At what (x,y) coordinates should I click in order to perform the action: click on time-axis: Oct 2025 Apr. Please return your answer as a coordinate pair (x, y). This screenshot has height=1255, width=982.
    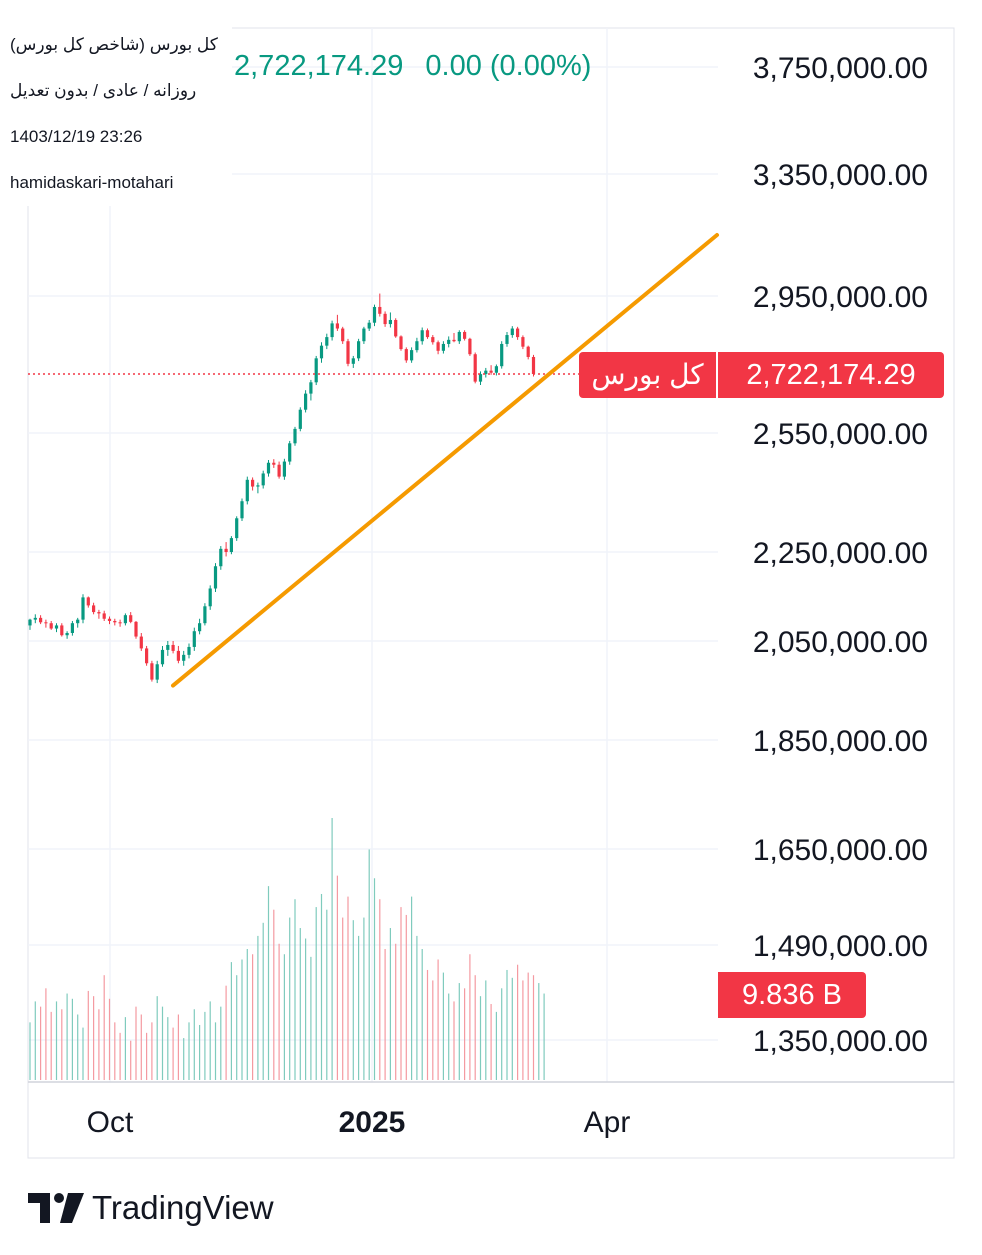
    Looking at the image, I should click on (359, 1122).